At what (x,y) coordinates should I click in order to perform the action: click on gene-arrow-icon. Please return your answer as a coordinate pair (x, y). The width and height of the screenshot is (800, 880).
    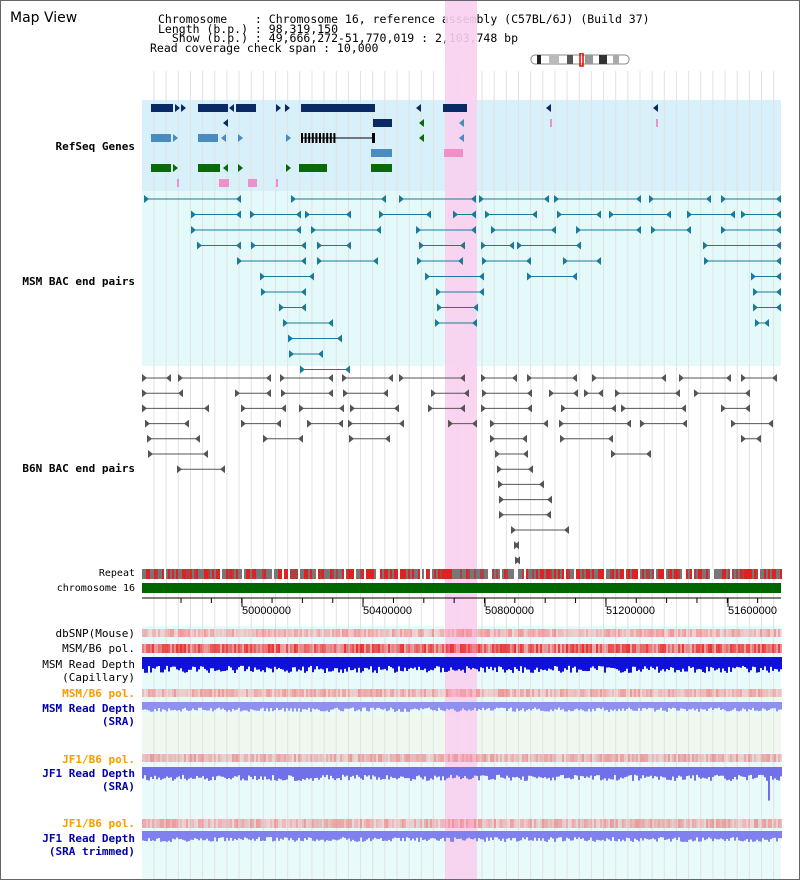
    Looking at the image, I should click on (225, 123).